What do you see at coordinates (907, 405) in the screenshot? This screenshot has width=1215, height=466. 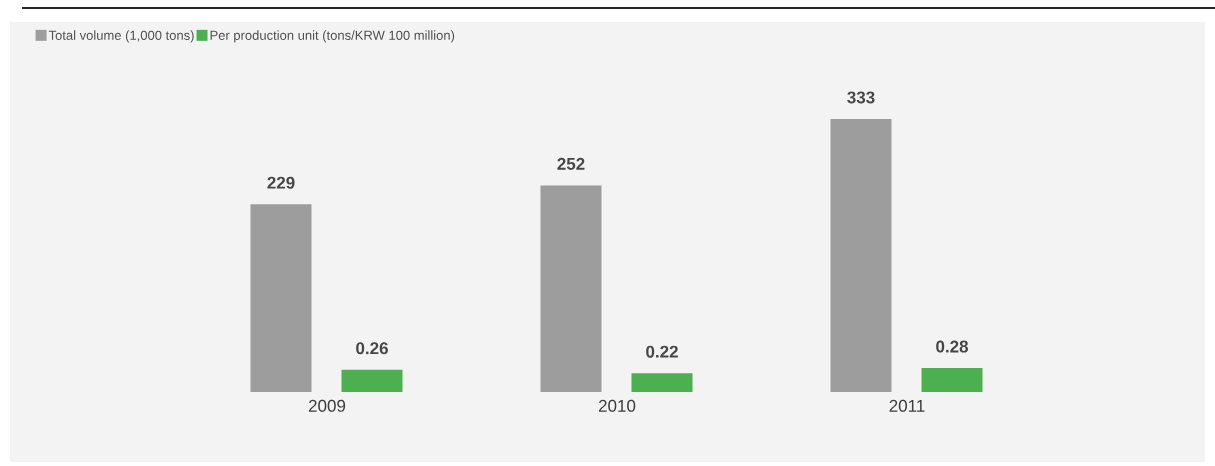 I see `x-tick-label: 2011` at bounding box center [907, 405].